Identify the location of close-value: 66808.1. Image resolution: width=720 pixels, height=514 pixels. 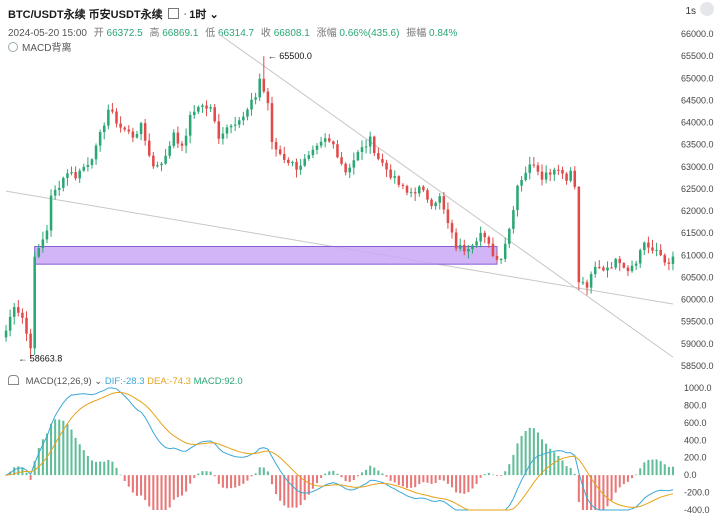
(291, 33).